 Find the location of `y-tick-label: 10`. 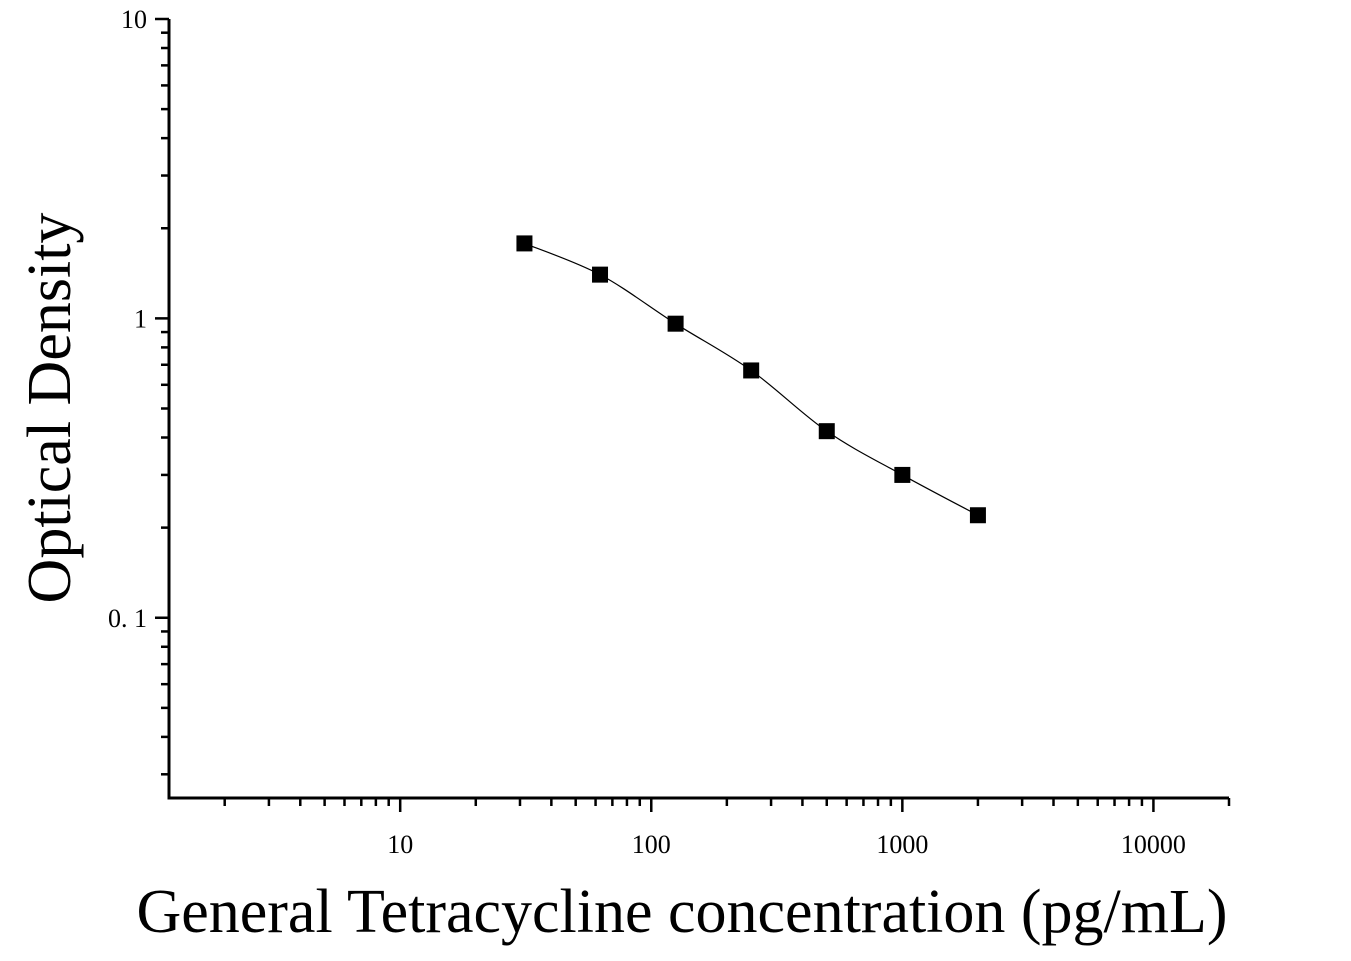

y-tick-label: 10 is located at coordinates (134, 19).